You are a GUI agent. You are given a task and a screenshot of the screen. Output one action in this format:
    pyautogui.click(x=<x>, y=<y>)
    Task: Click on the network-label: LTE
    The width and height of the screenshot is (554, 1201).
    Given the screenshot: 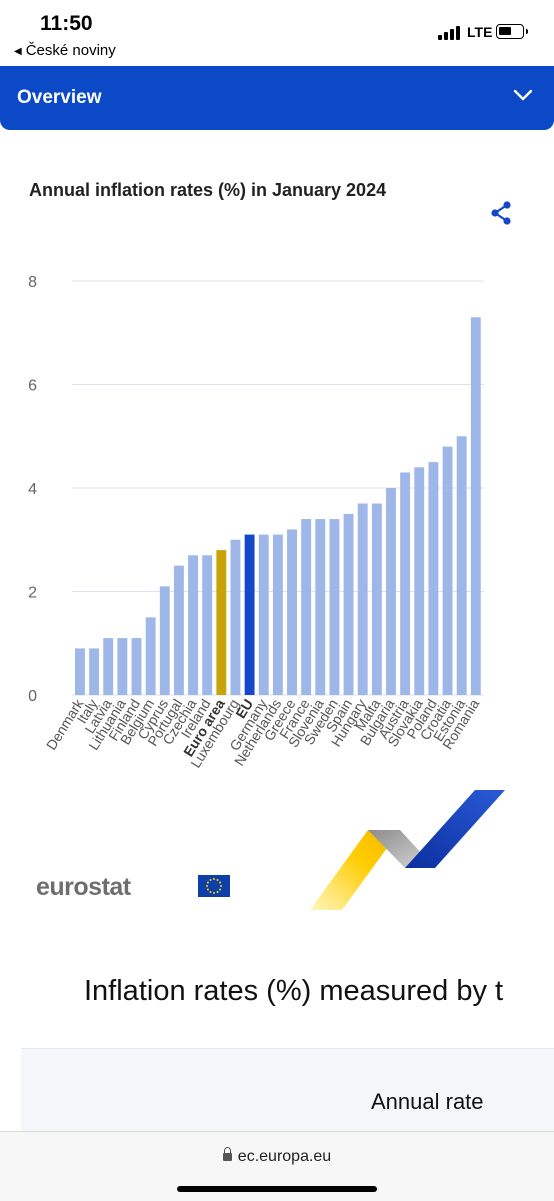 What is the action you would take?
    pyautogui.click(x=480, y=32)
    